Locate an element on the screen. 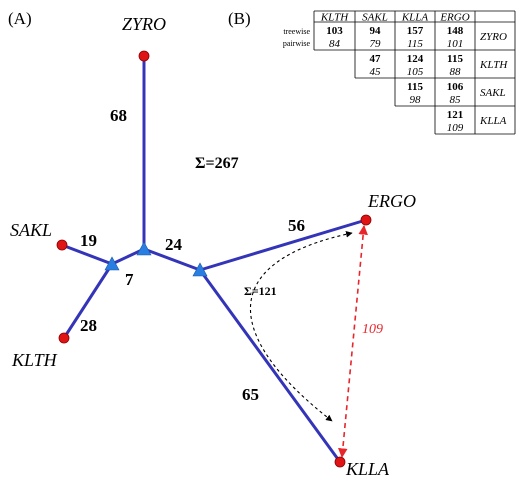 This screenshot has height=478, width=517. table-cell-treewise: 47 is located at coordinates (376, 59).